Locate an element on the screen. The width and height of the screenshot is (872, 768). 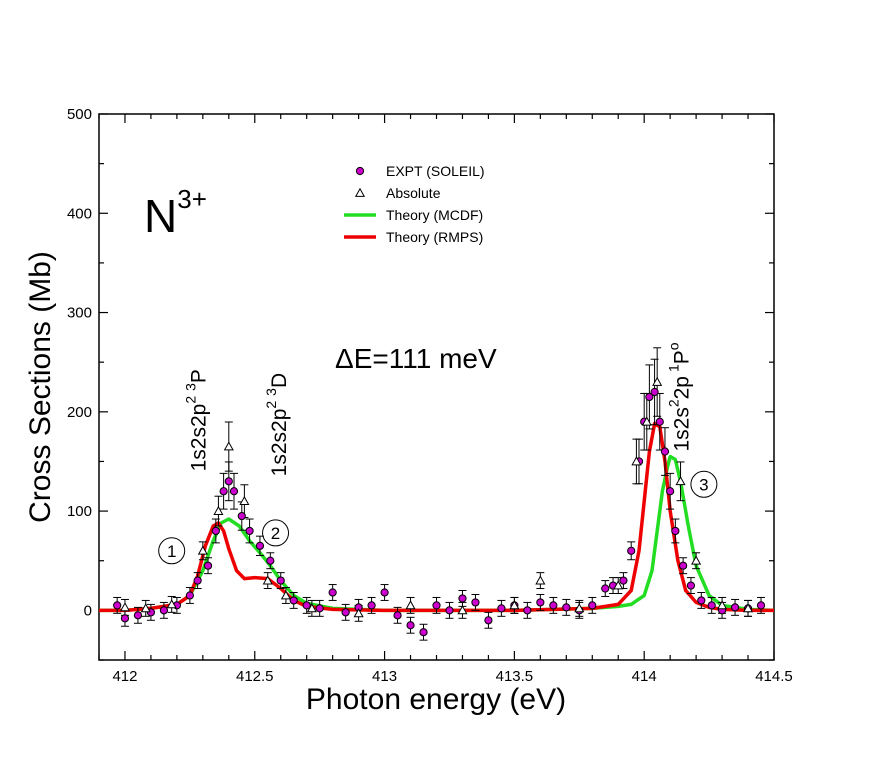
peak-marker-number: 3 is located at coordinates (703, 484).